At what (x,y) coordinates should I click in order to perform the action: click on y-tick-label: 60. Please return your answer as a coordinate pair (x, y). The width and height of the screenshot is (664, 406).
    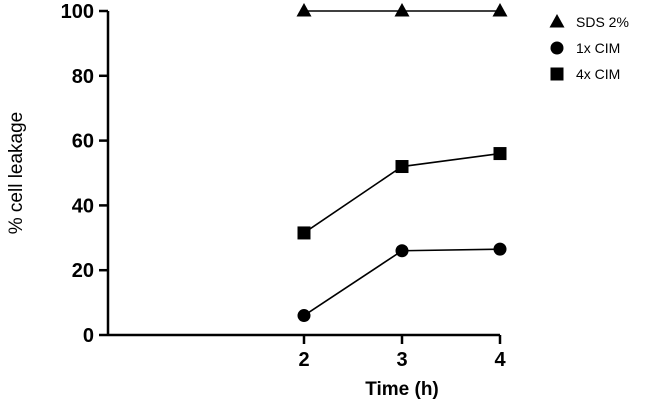
    Looking at the image, I should click on (83, 142).